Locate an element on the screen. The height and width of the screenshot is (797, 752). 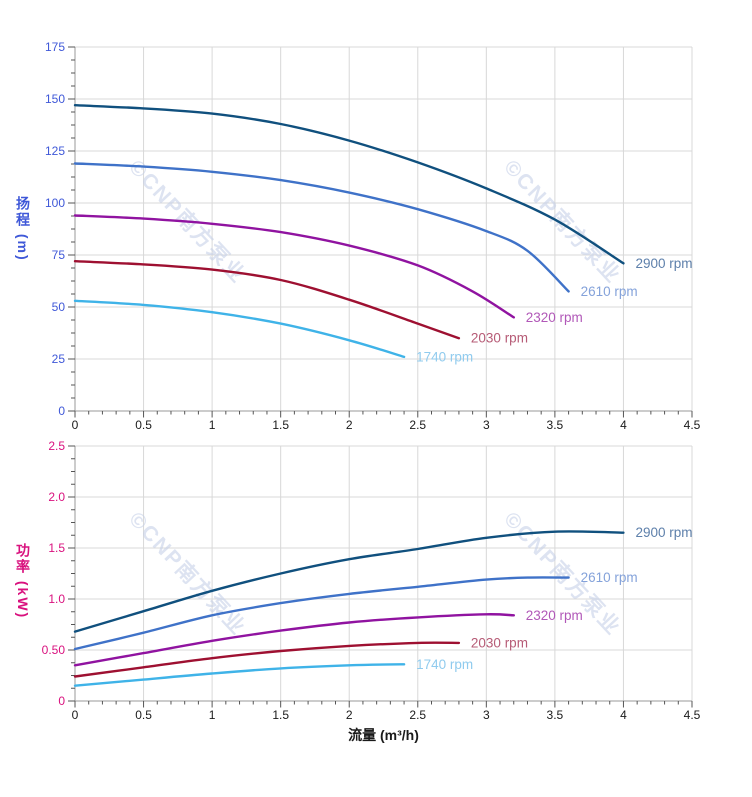
y-tick-label: 175 is located at coordinates (55, 47).